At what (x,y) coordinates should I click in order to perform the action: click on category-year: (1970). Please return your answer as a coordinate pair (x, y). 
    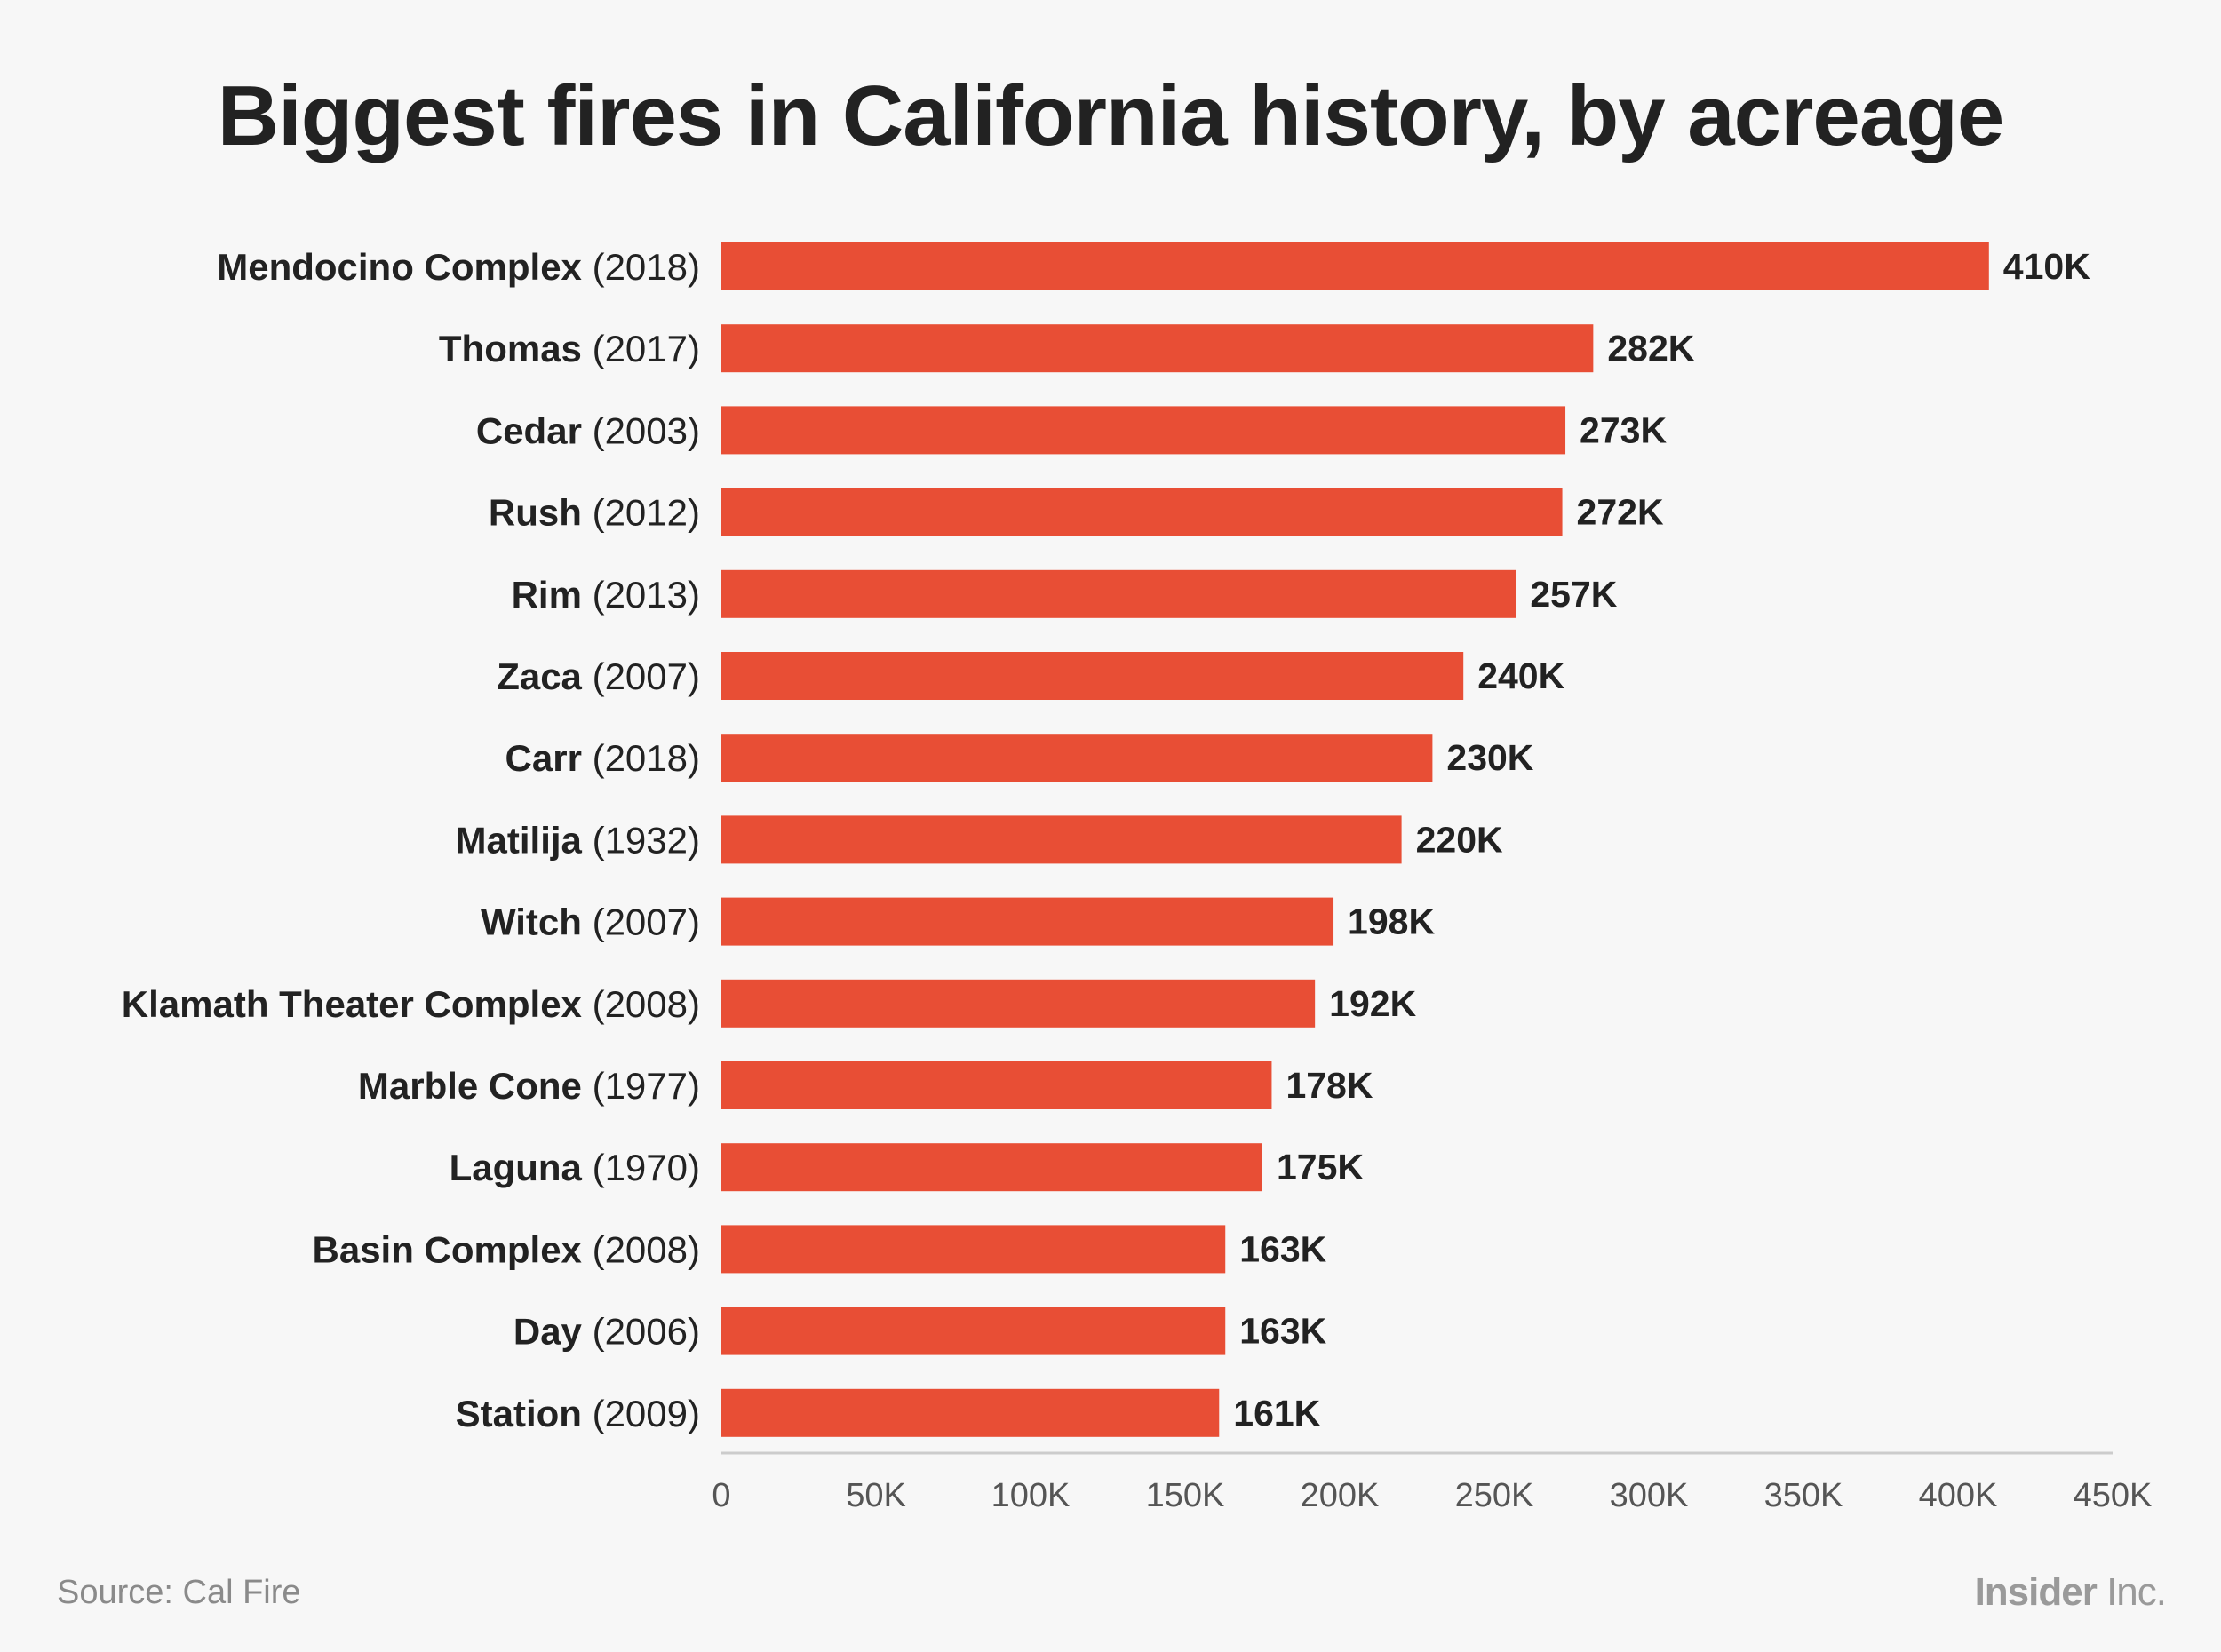
    Looking at the image, I should click on (641, 1167).